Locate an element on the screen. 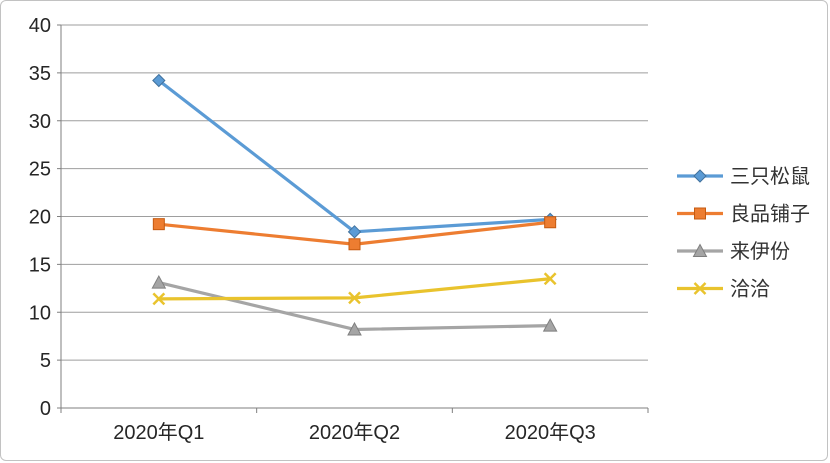 The width and height of the screenshot is (830, 463). y-tick-label: 0 is located at coordinates (45, 409).